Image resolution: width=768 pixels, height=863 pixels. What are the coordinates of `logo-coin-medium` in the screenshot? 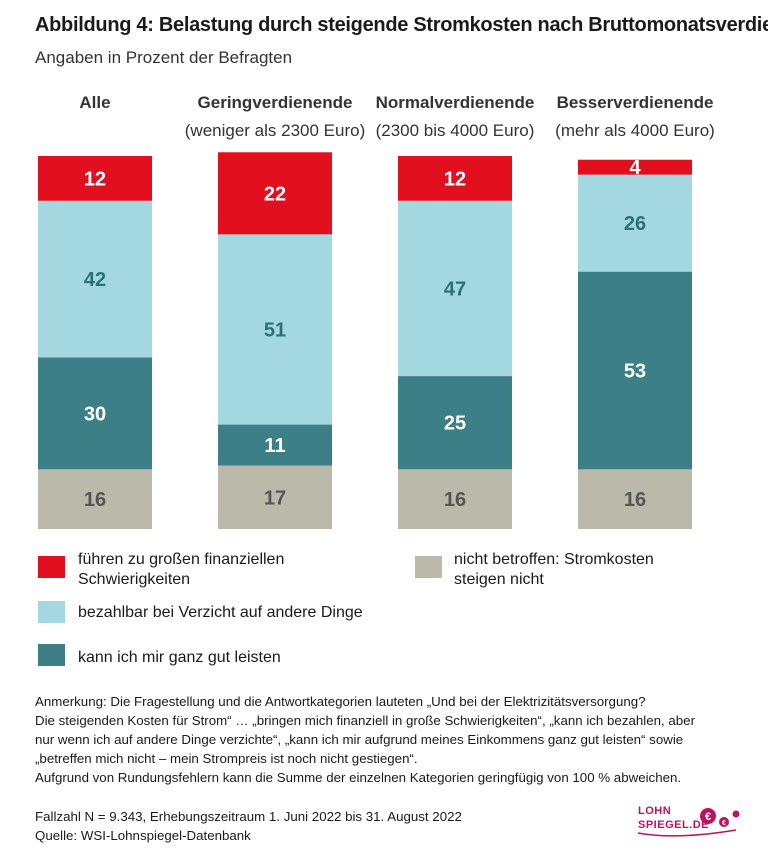 It's located at (724, 822).